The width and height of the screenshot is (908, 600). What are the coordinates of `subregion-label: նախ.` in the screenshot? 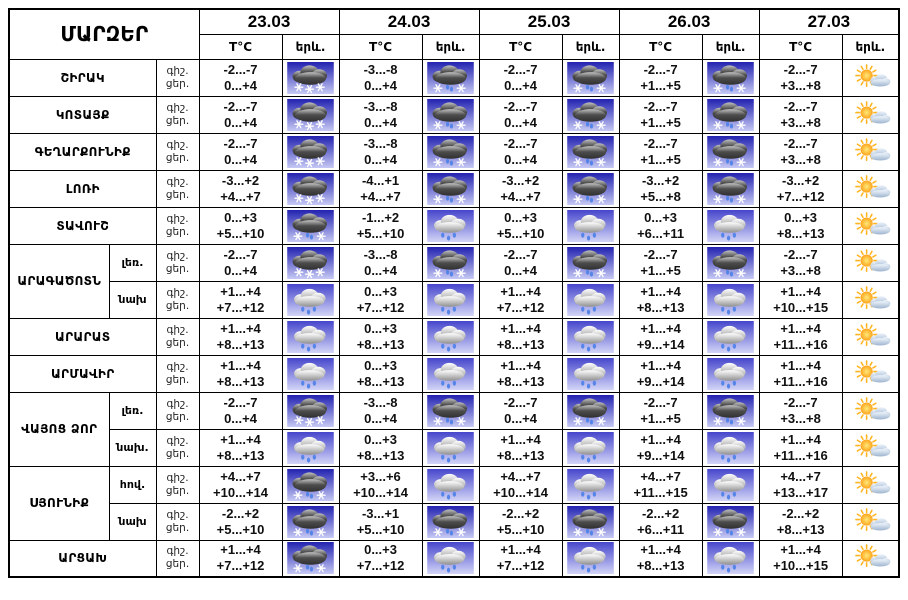 It's located at (132, 447).